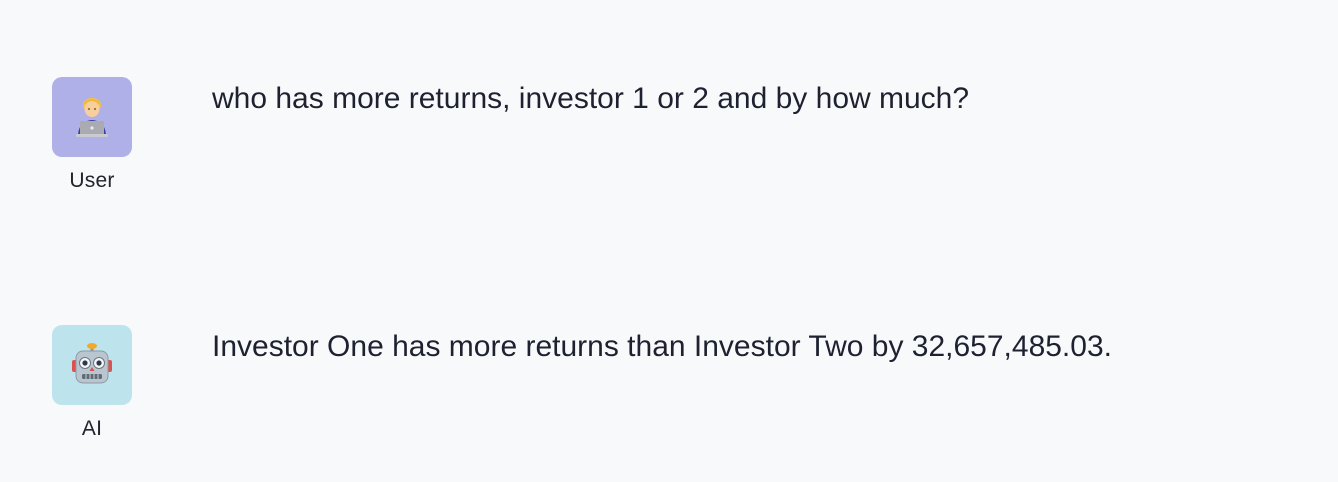 This screenshot has height=482, width=1338. I want to click on author-column: AI, so click(92, 383).